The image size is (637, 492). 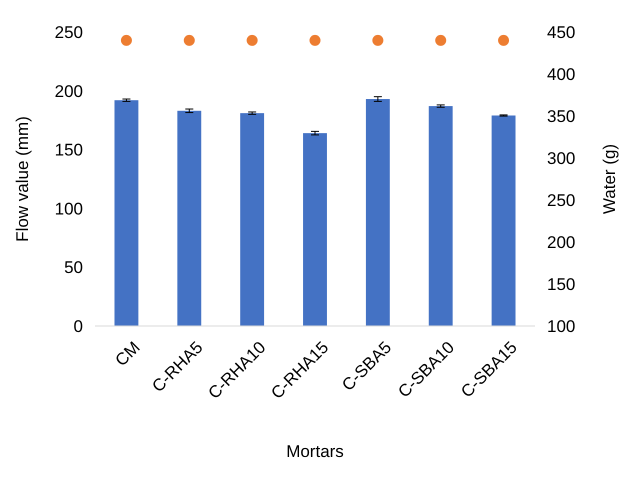 What do you see at coordinates (561, 74) in the screenshot?
I see `y2-tick-label: 400` at bounding box center [561, 74].